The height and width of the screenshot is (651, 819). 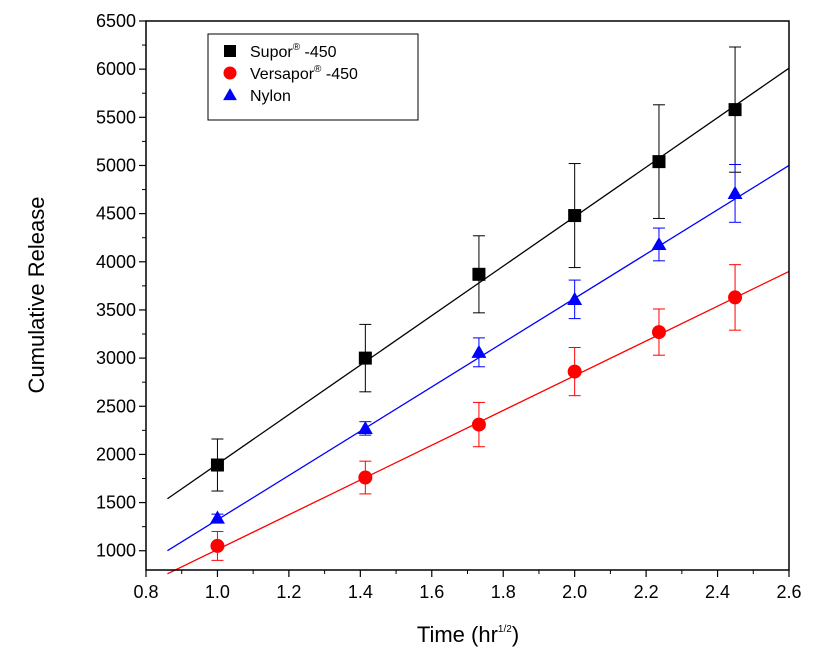 I want to click on y-tick-label-6: 4000, so click(x=116, y=262).